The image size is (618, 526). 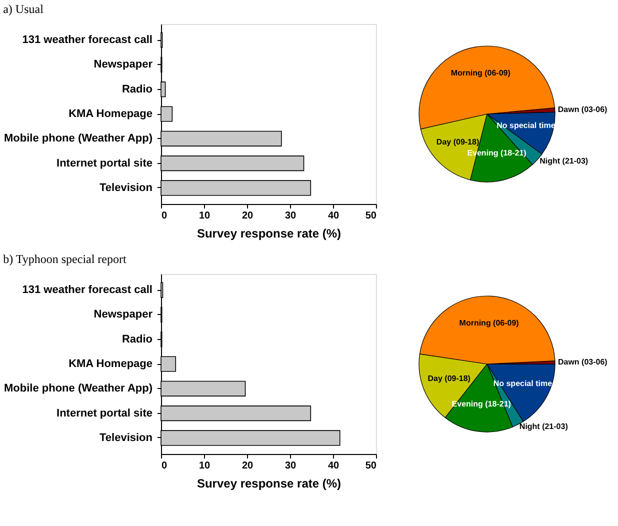 I want to click on text: a) Usual, so click(x=23, y=9).